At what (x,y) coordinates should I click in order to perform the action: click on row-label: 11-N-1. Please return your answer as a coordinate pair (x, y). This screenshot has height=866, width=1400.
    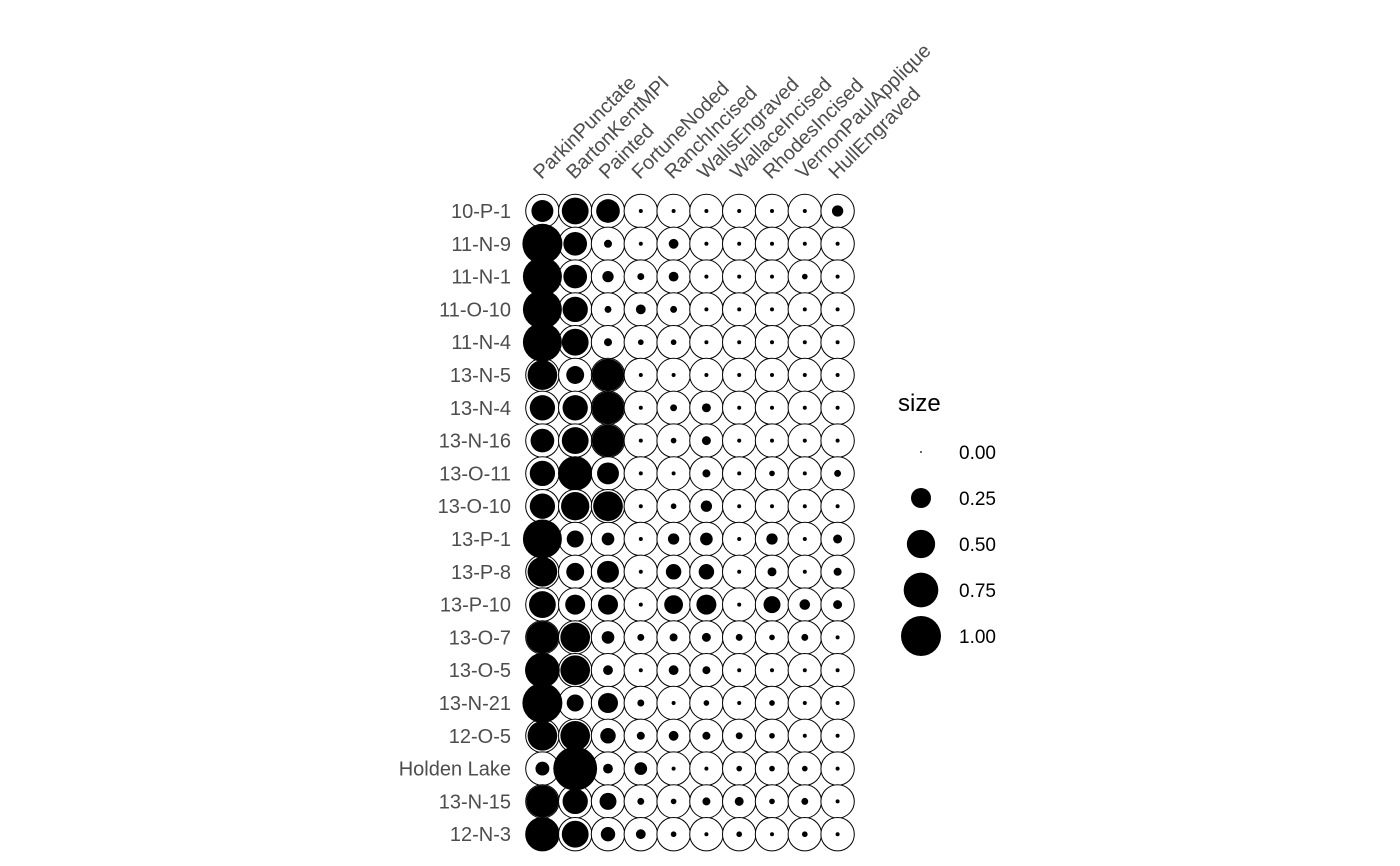
    Looking at the image, I should click on (481, 278).